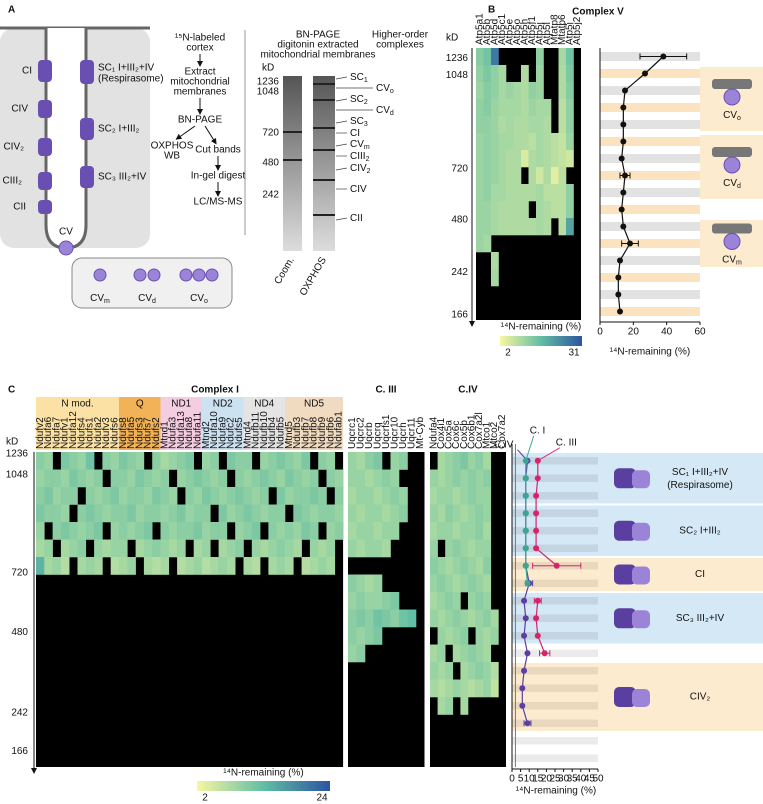  Describe the element at coordinates (569, 33) in the screenshot. I see `gene-label: Atp5i` at that location.